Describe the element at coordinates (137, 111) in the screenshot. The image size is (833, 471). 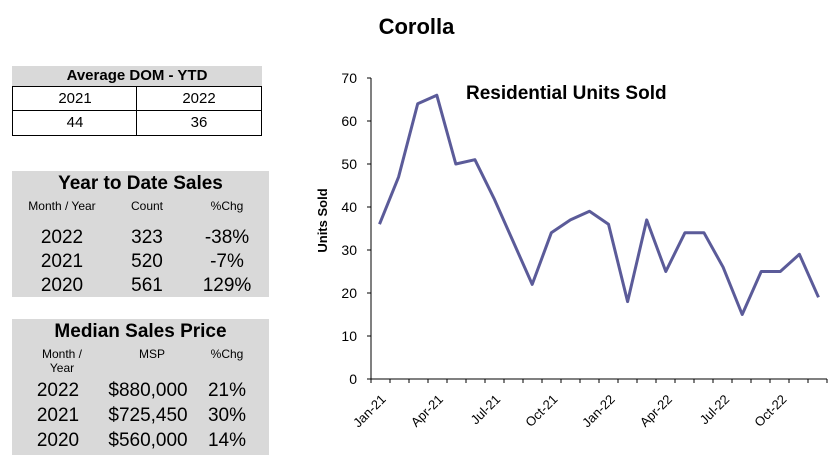
I see `dom-table-grid: 2021 2022 44 36` at that location.